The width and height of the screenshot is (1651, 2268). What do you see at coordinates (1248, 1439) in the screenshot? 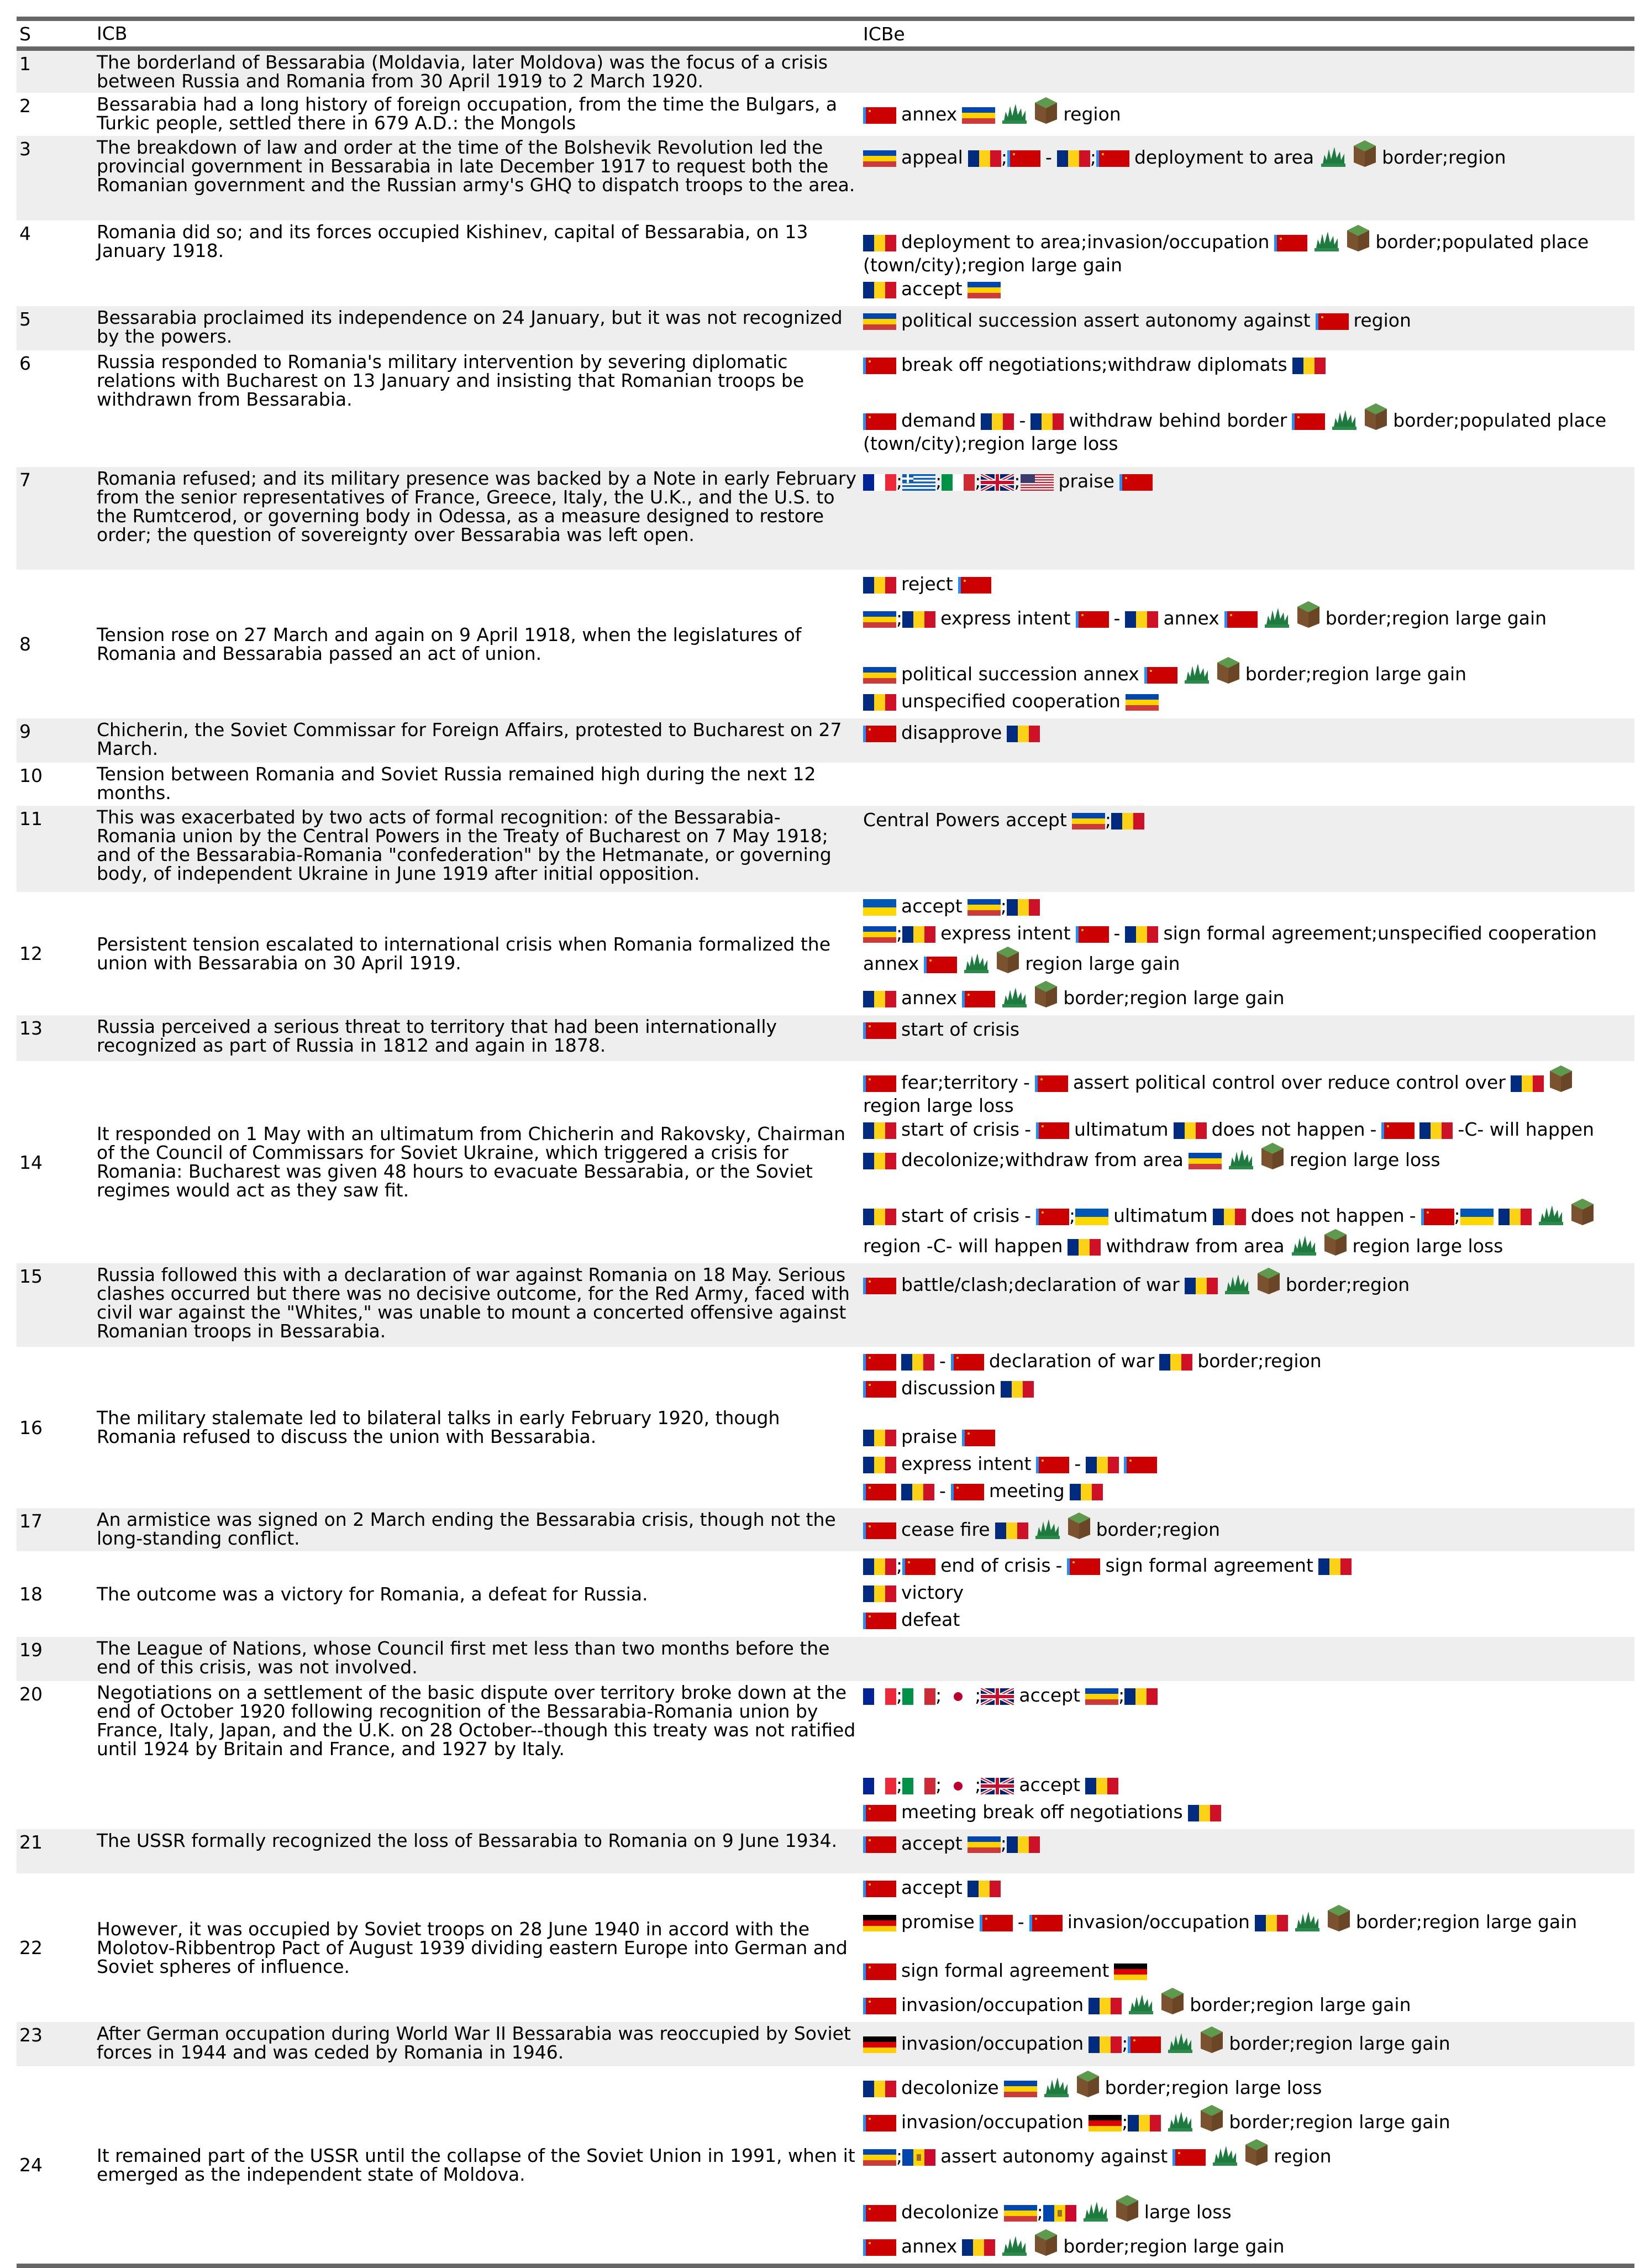
I see `icbe-event: praise` at bounding box center [1248, 1439].